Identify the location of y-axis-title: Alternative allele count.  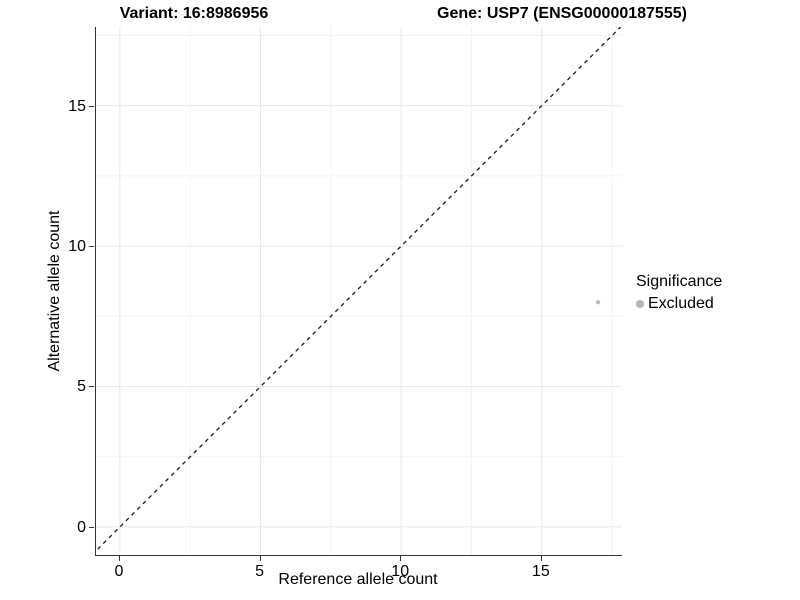
(54, 291).